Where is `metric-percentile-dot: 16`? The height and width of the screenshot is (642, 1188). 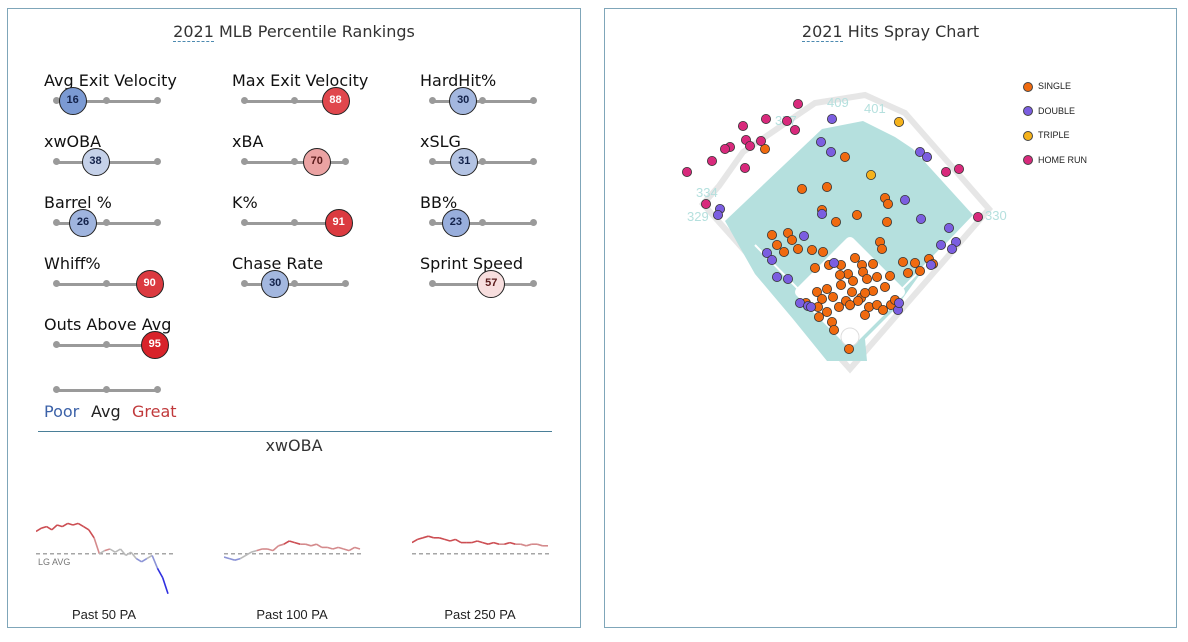
metric-percentile-dot: 16 is located at coordinates (72, 101).